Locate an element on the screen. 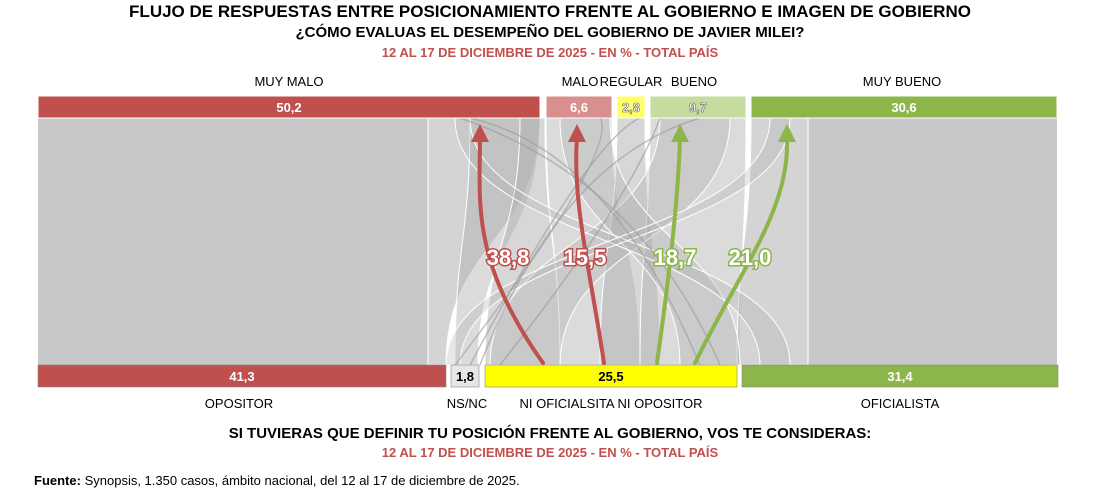 This screenshot has width=1100, height=501. top-label-muy-malo: MUY MALO is located at coordinates (288, 81).